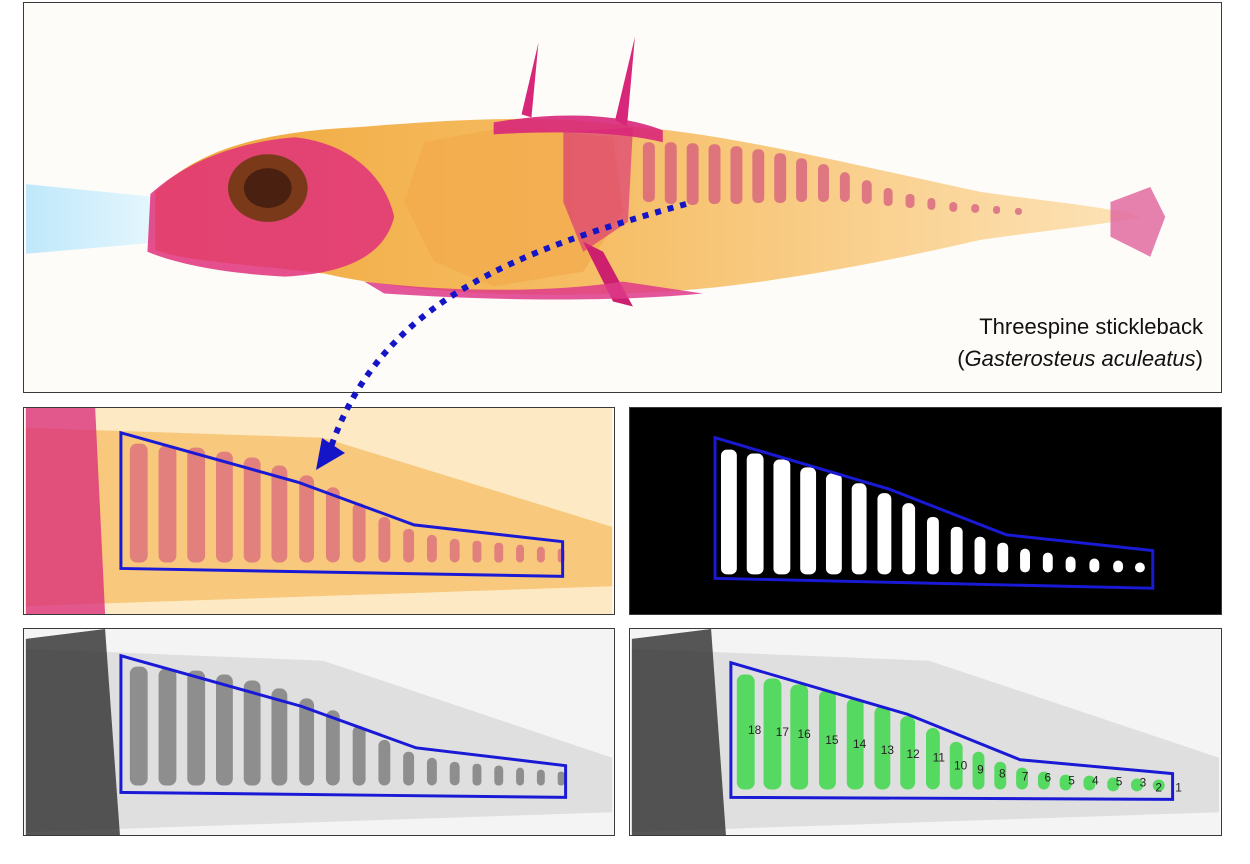 Image resolution: width=1250 pixels, height=864 pixels. What do you see at coordinates (1158, 787) in the screenshot?
I see `vertebra-label: 2` at bounding box center [1158, 787].